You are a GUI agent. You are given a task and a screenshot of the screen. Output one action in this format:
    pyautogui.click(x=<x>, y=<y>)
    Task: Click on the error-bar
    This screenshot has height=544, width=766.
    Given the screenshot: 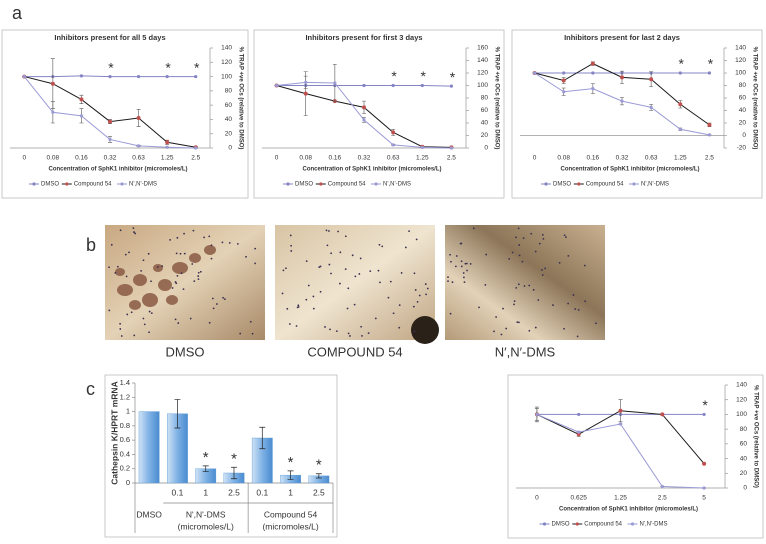 What is the action you would take?
    pyautogui.click(x=290, y=475)
    